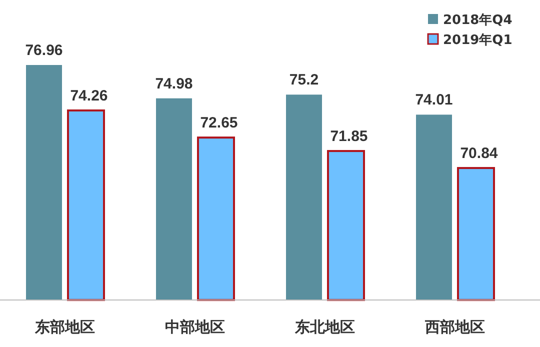 This screenshot has height=347, width=540. Describe the element at coordinates (479, 153) in the screenshot. I see `data-label: 70.84` at that location.